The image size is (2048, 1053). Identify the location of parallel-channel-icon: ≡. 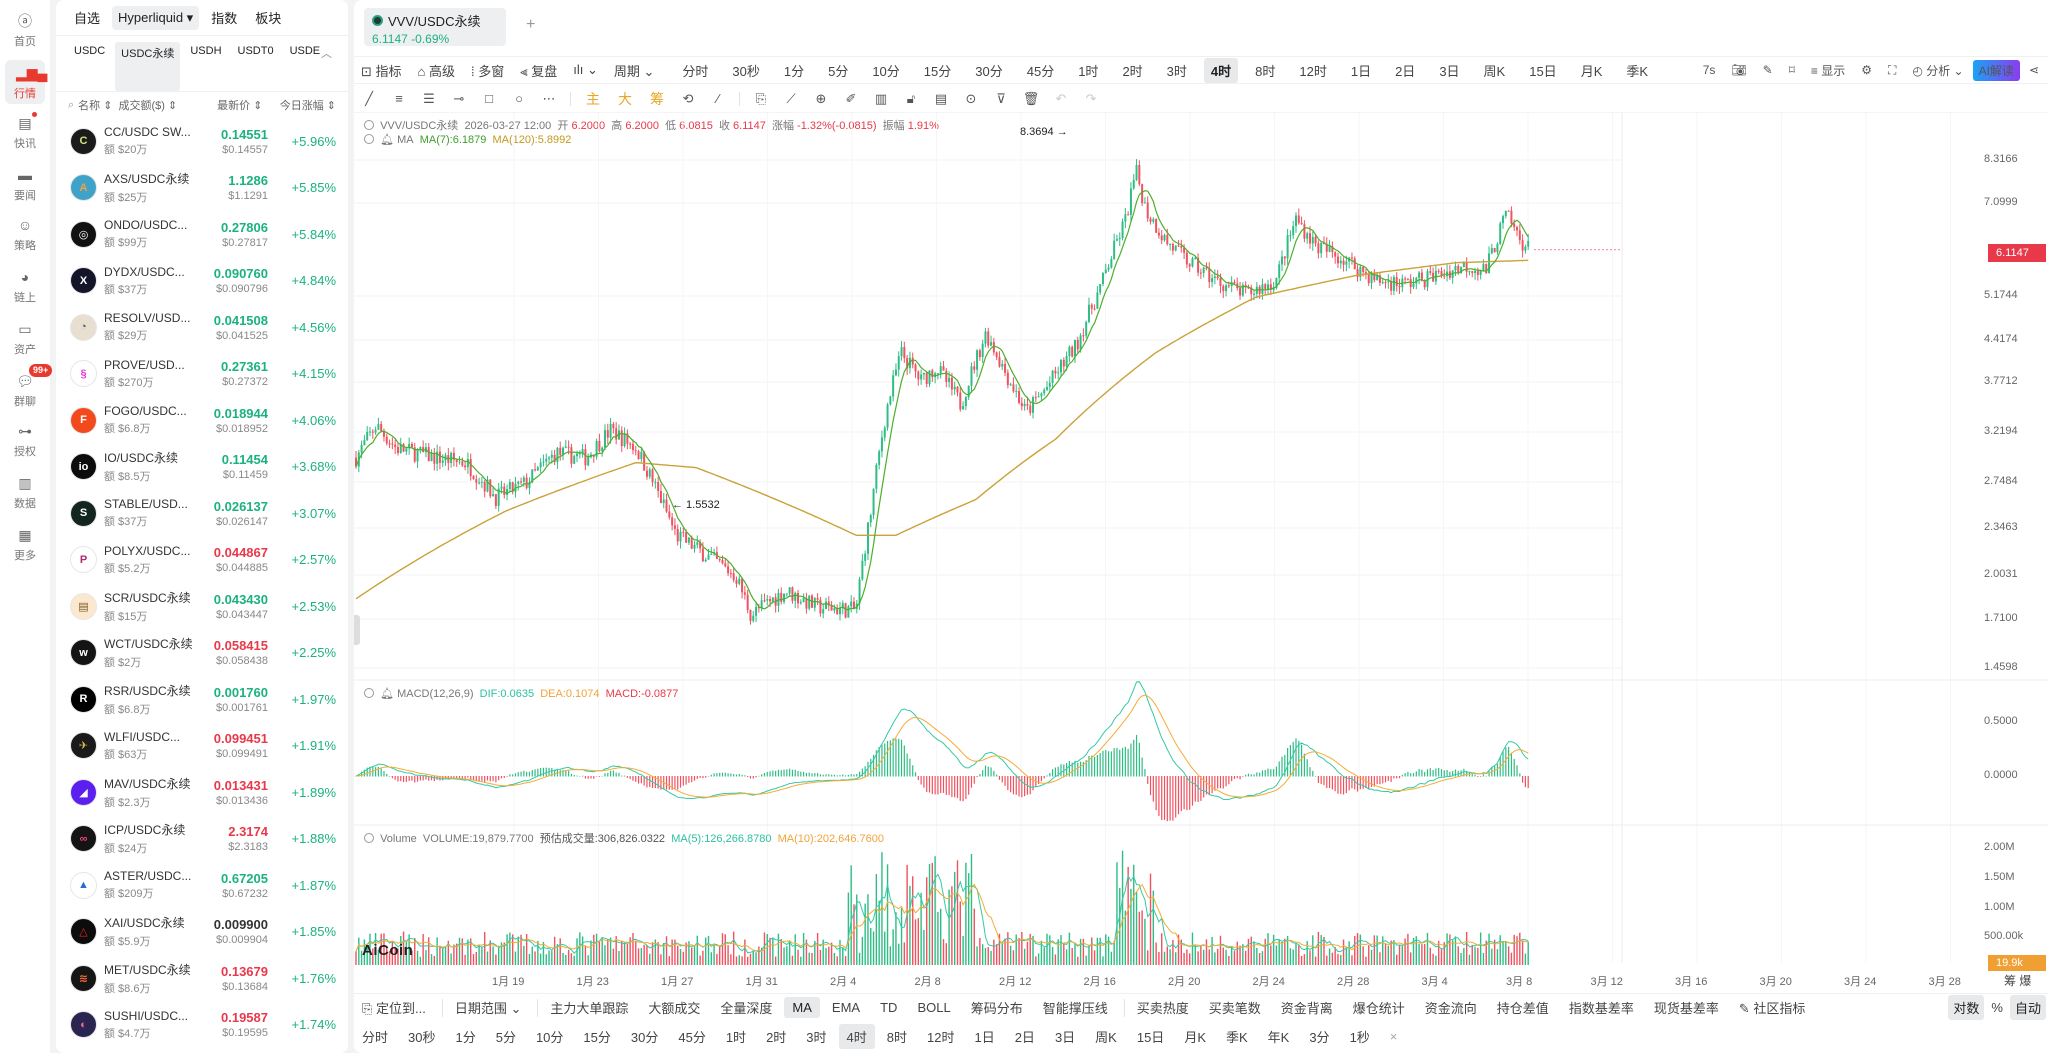
(399, 98).